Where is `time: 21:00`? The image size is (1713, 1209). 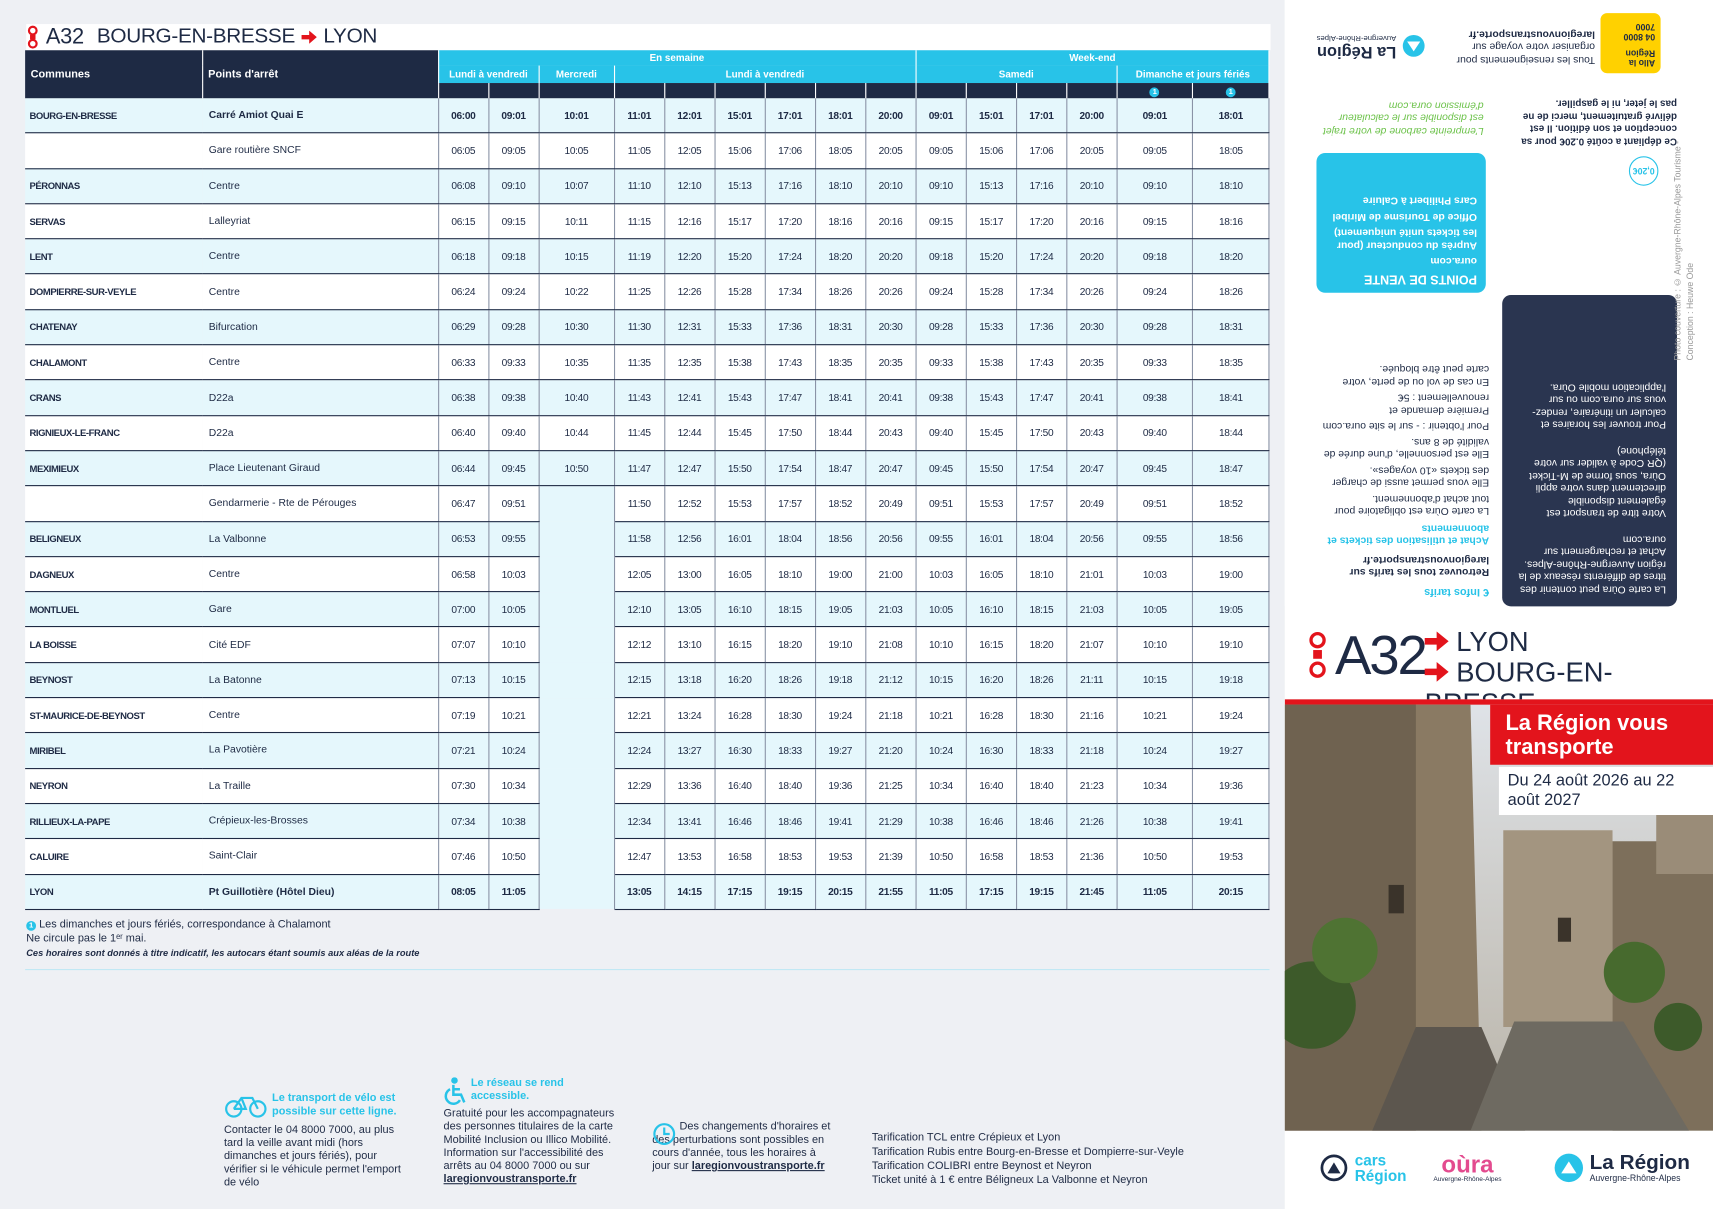 time: 21:00 is located at coordinates (891, 574).